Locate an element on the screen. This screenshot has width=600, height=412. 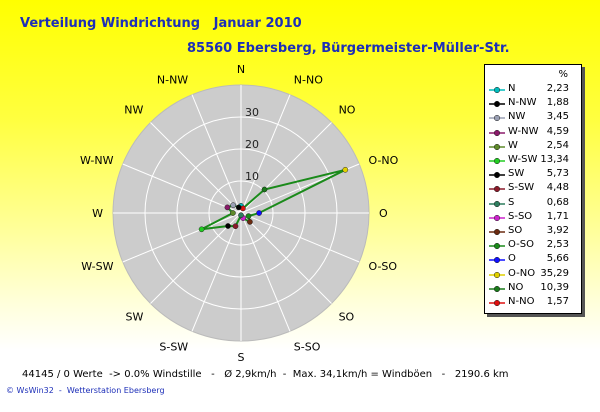
legend-label: S is located at coordinates (511, 202).